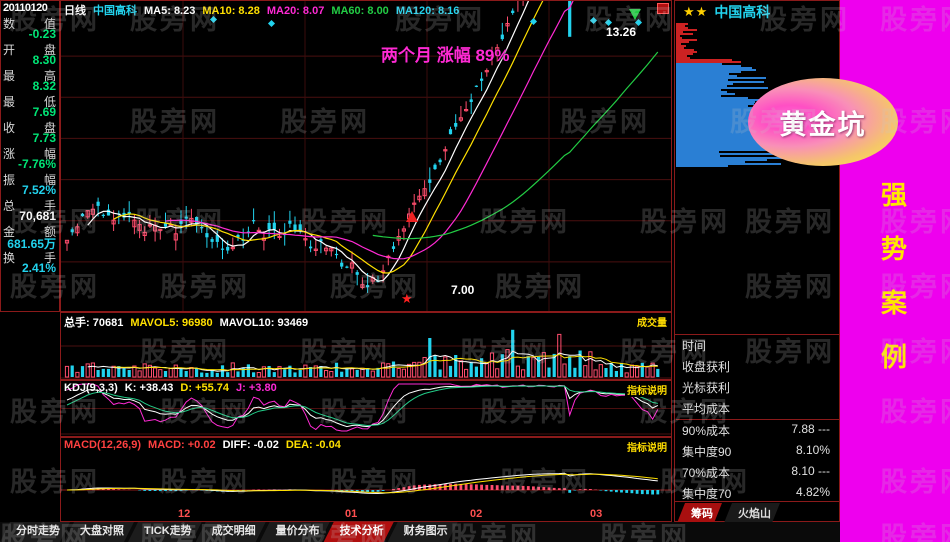 The height and width of the screenshot is (542, 950). What do you see at coordinates (758, 408) in the screenshot?
I see `chip-stat-row: 平均成本` at bounding box center [758, 408].